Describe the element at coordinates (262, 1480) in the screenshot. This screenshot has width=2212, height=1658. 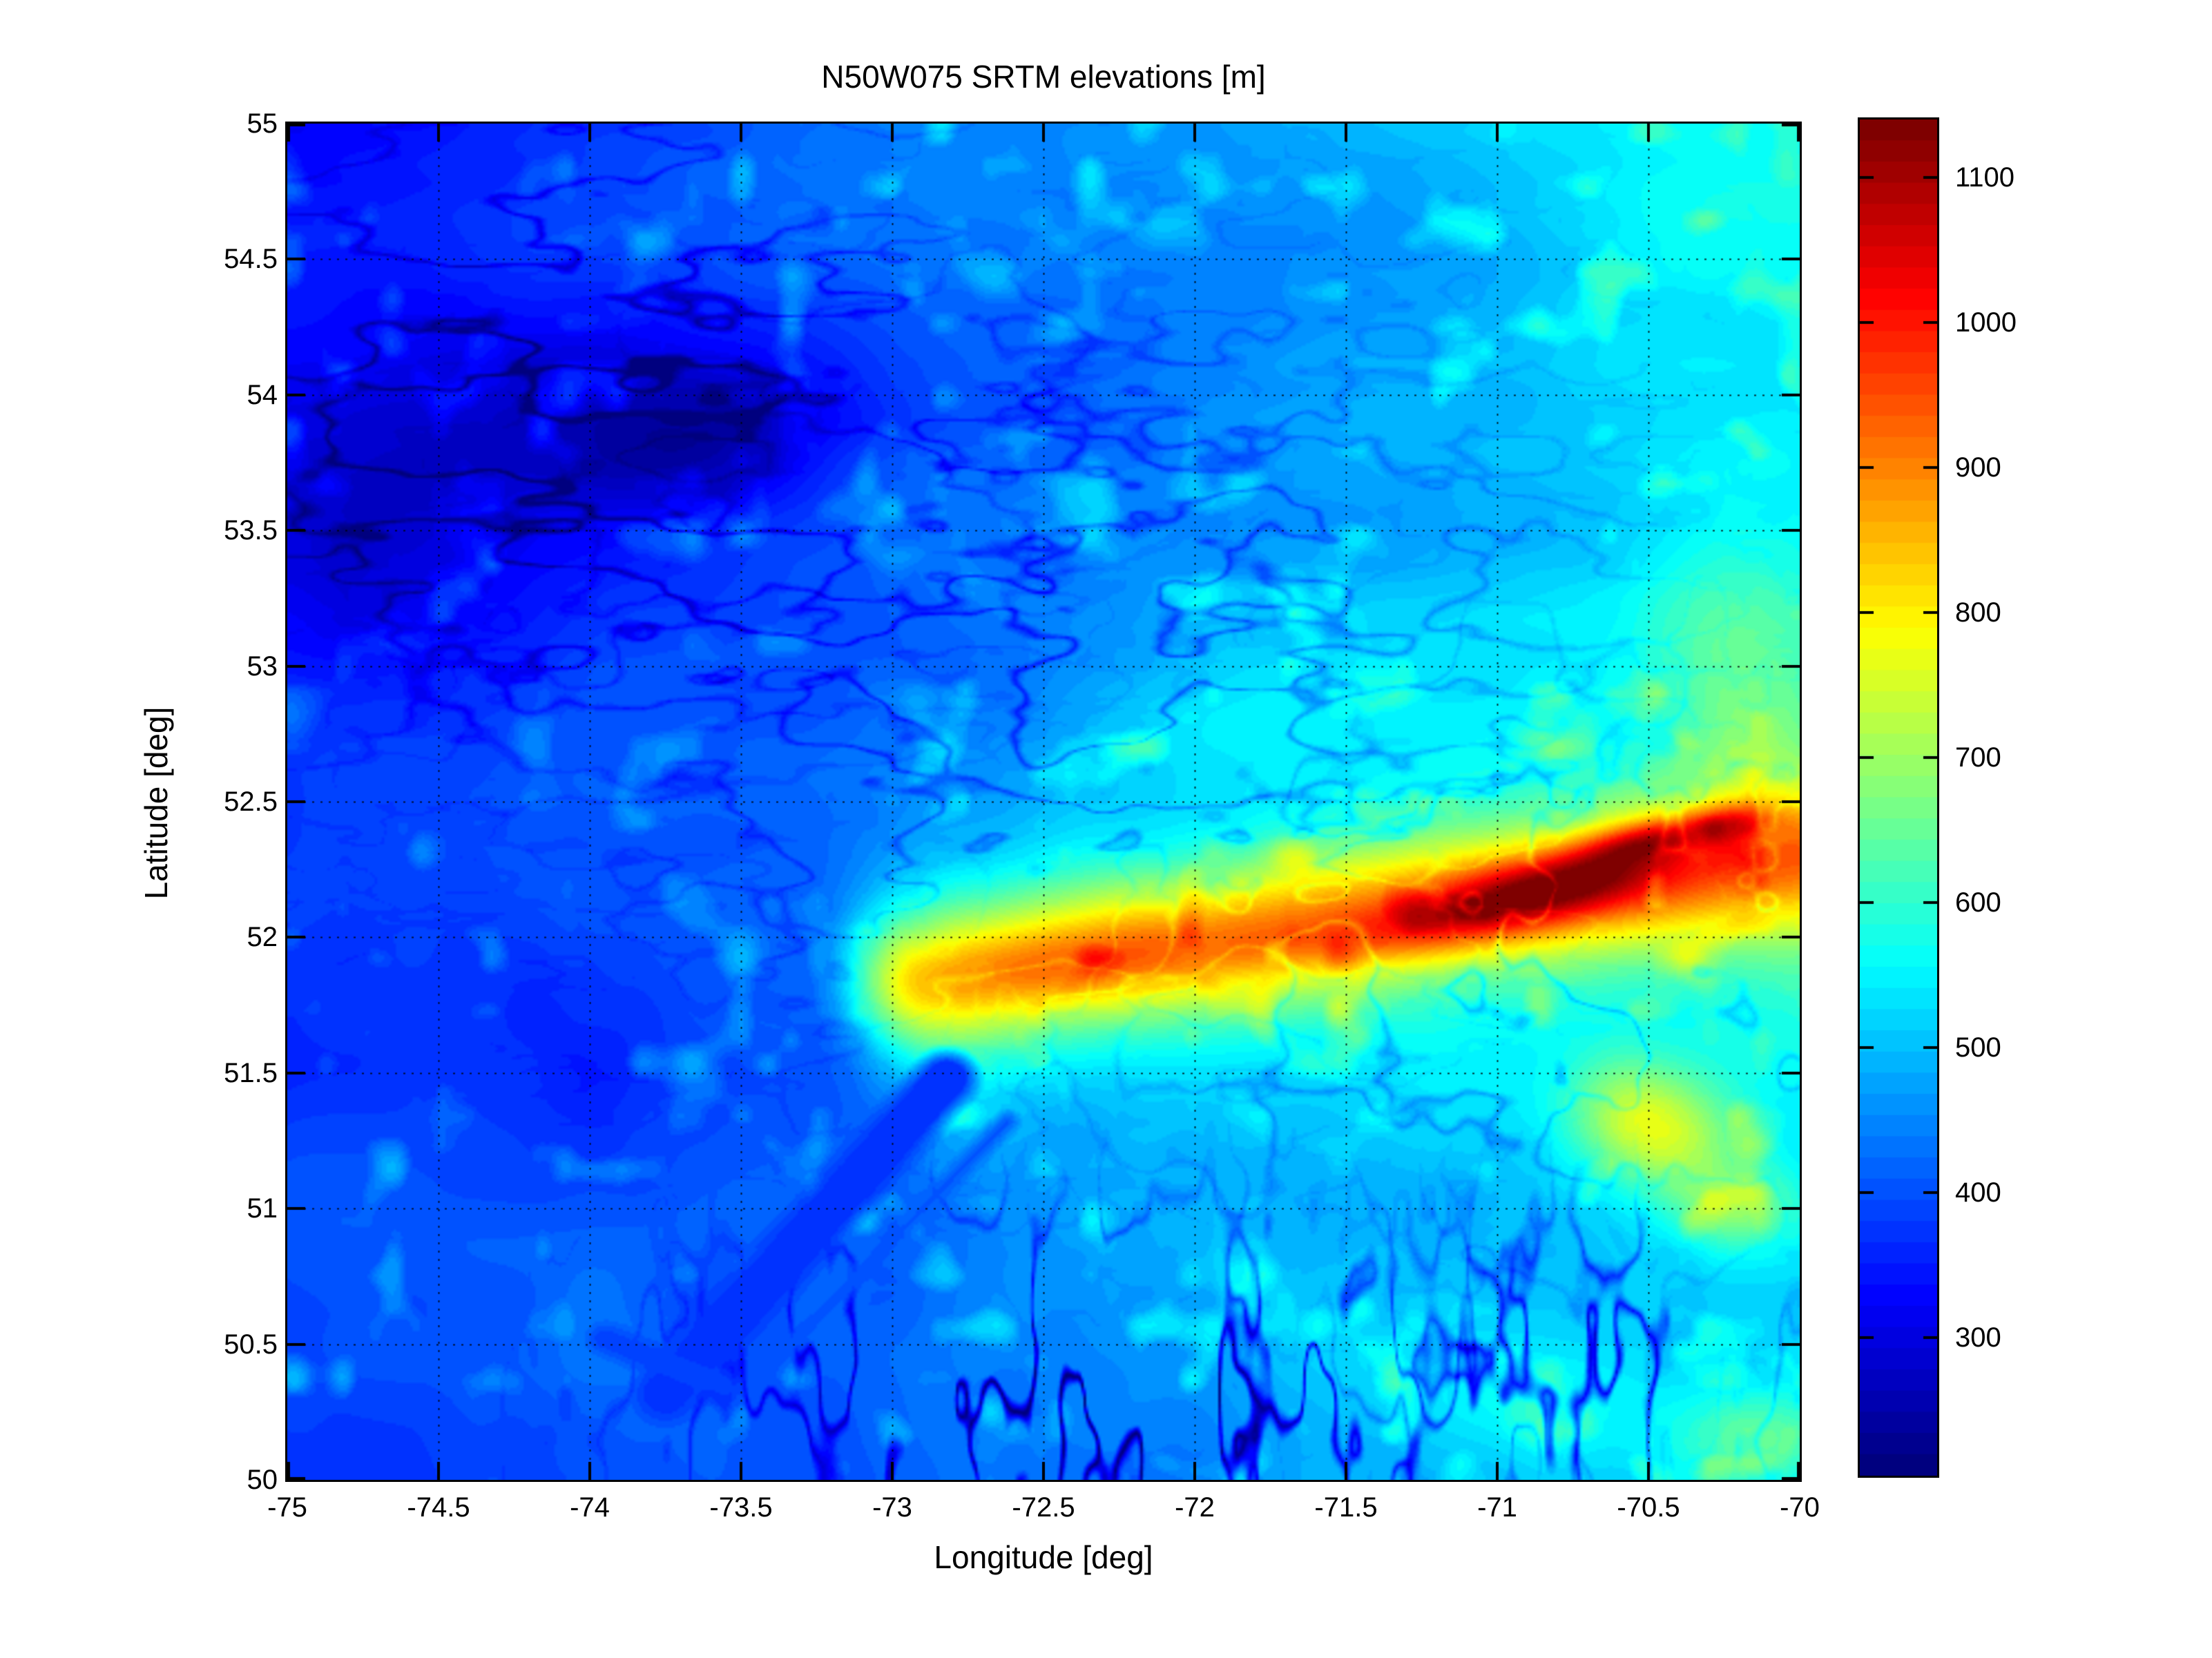
I see `y-tick-label: 50` at that location.